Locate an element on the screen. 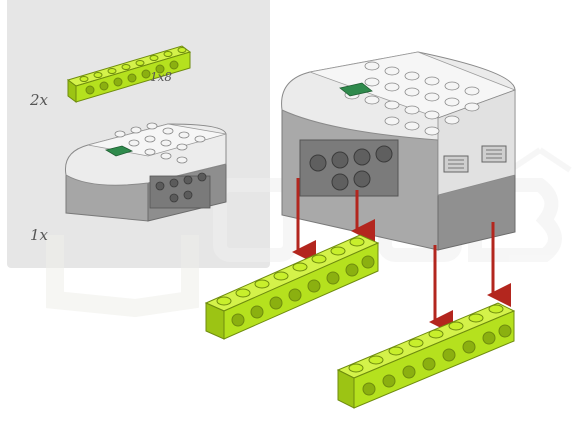 This screenshot has height=443, width=573. hub-quantity-label: 1x is located at coordinates (39, 235).